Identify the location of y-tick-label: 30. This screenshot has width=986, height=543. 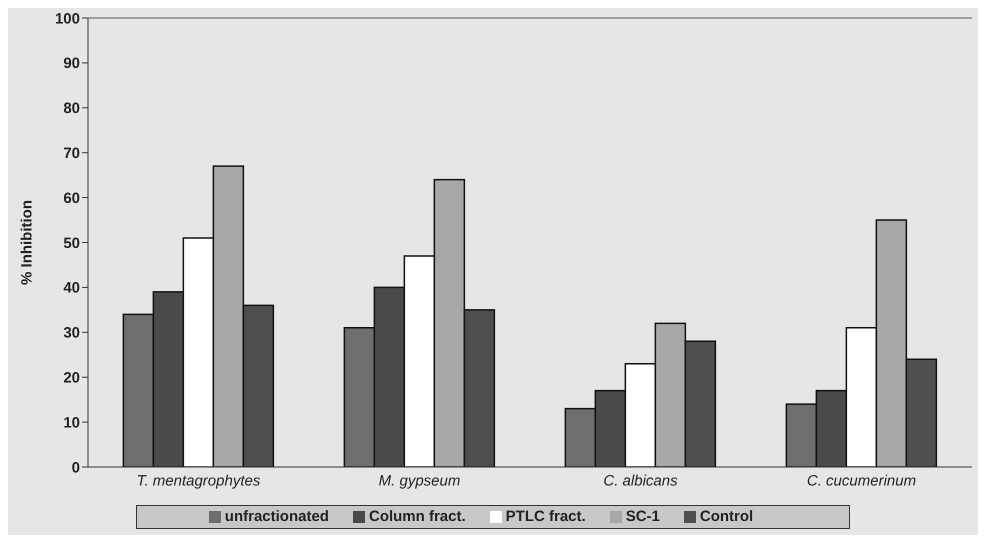
(71, 333).